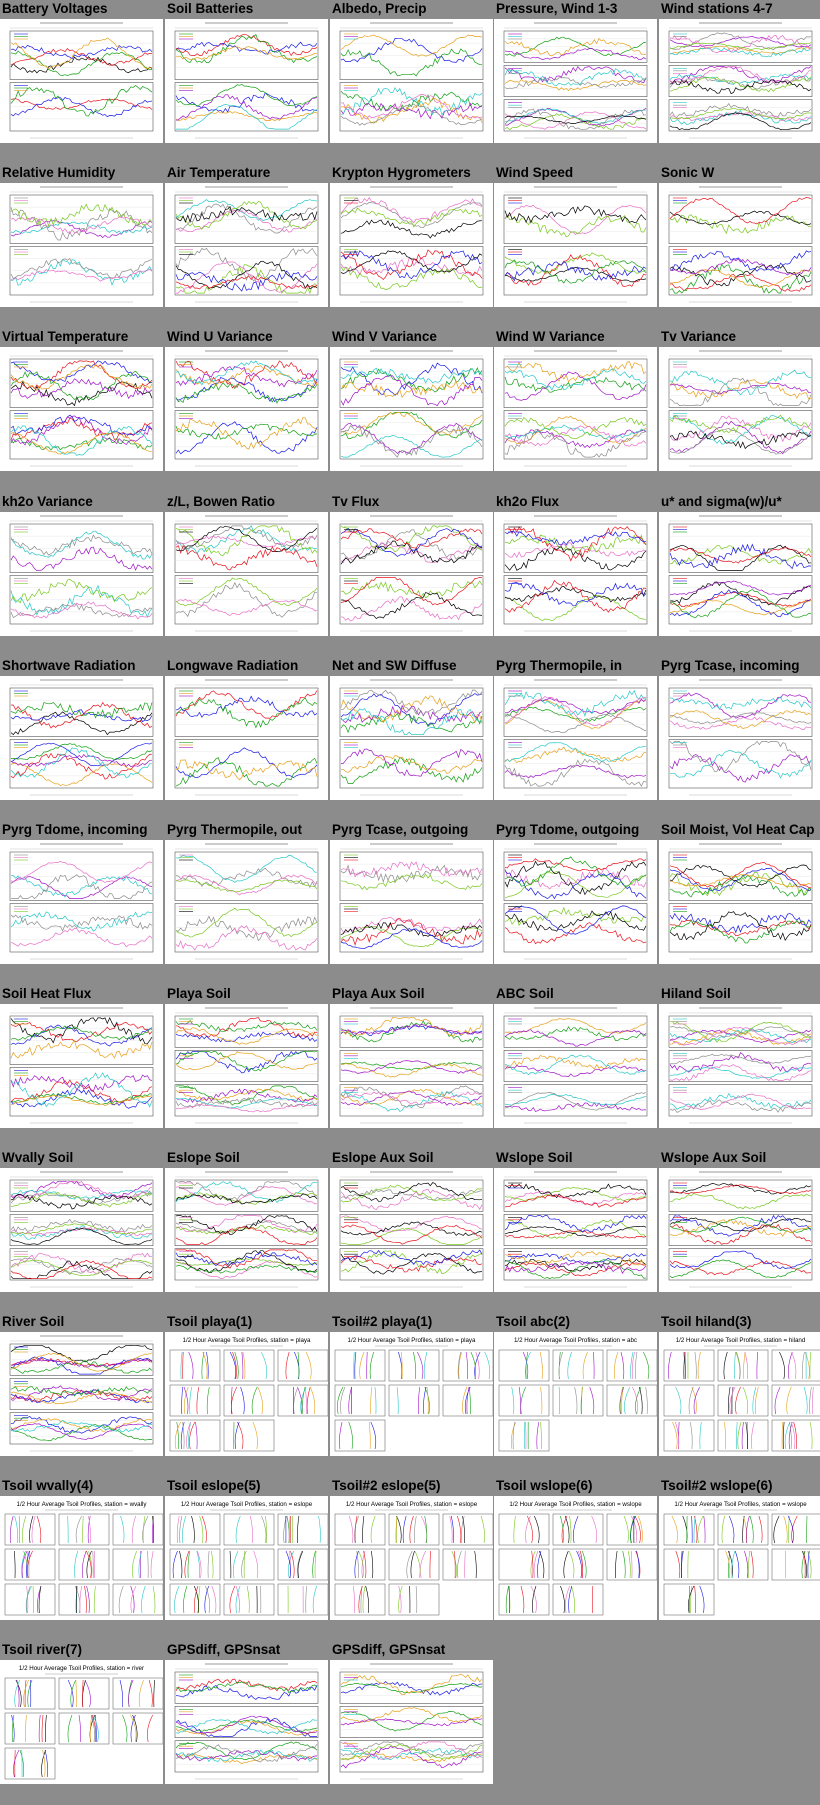 Image resolution: width=820 pixels, height=1805 pixels. What do you see at coordinates (740, 829) in the screenshot?
I see `thumbnail-title: Soil Moist, Vol Heat Cap` at bounding box center [740, 829].